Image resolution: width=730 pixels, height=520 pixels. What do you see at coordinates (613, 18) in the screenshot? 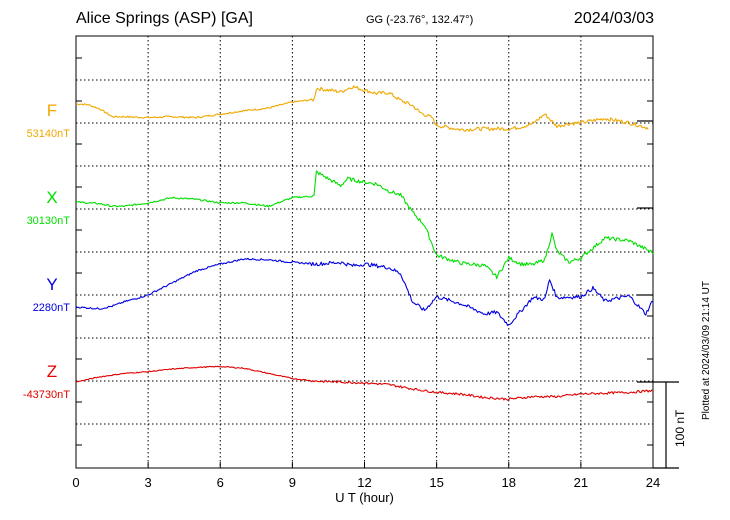
I see `chart-date: 2024/03/03` at bounding box center [613, 18].